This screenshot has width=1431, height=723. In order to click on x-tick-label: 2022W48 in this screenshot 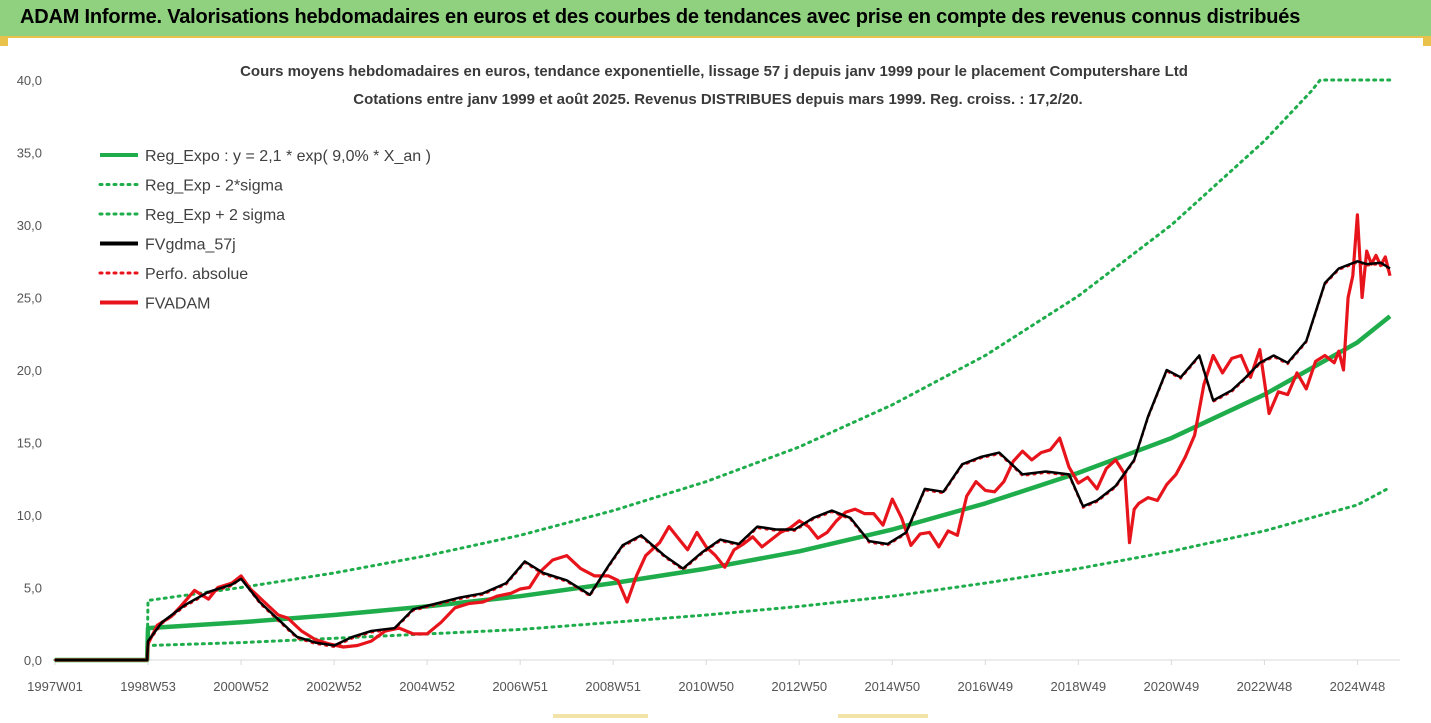, I will do `click(1265, 686)`.